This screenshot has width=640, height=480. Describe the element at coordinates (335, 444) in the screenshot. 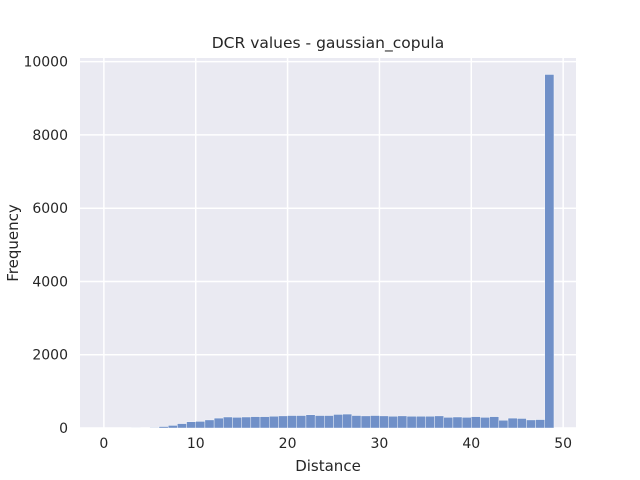

I see `x-axis-ticks: 0 10 20 30 40 50` at that location.